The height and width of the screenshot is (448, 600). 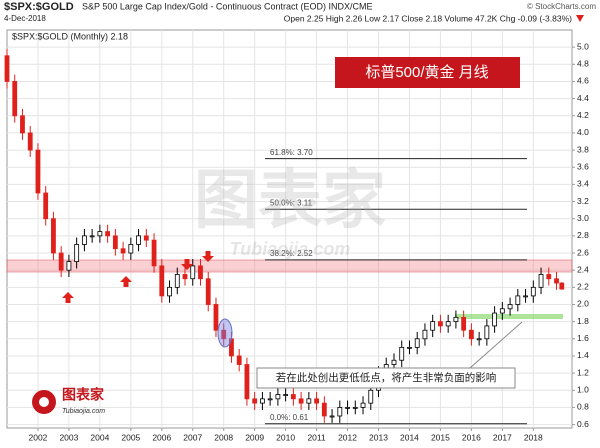 What do you see at coordinates (285, 437) in the screenshot?
I see `x-tick-label: 2010` at bounding box center [285, 437].